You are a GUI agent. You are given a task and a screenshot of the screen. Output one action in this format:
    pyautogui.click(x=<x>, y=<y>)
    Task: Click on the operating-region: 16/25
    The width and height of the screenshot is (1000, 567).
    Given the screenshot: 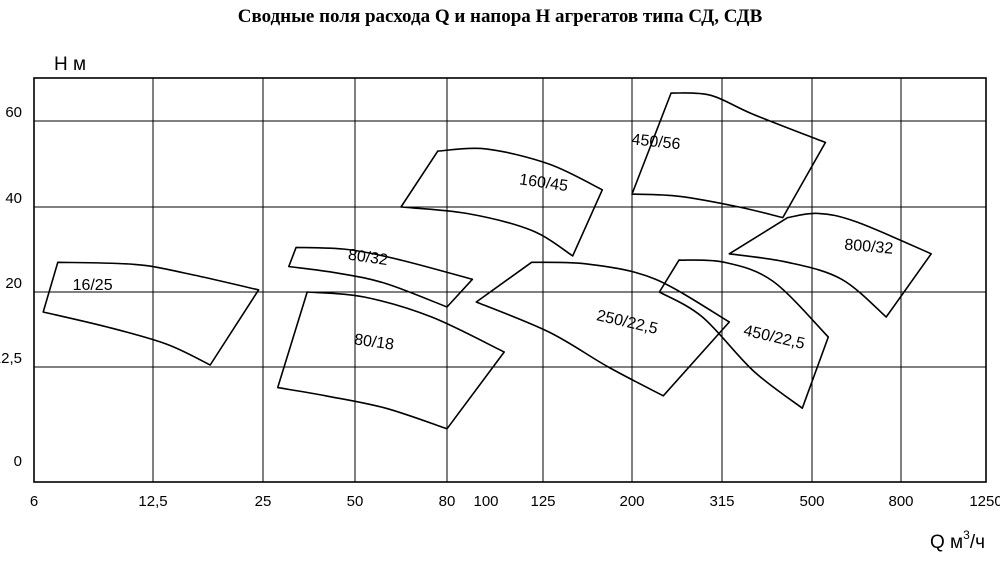 What is the action you would take?
    pyautogui.click(x=151, y=313)
    